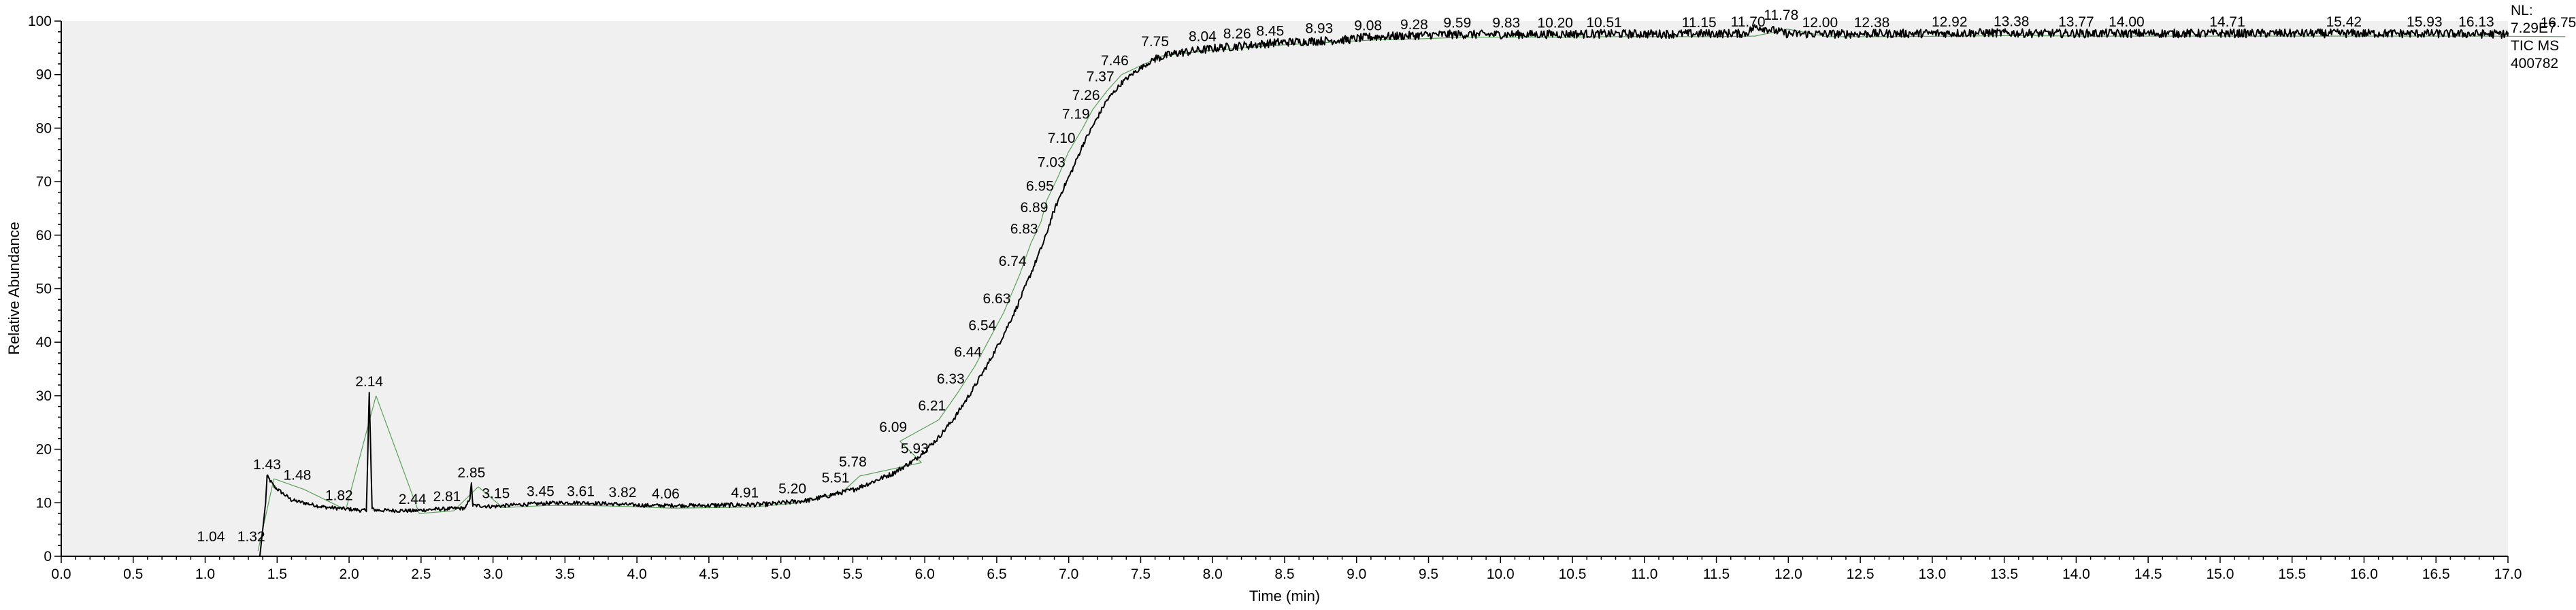  I want to click on x-tick-label: 12.5, so click(1861, 574).